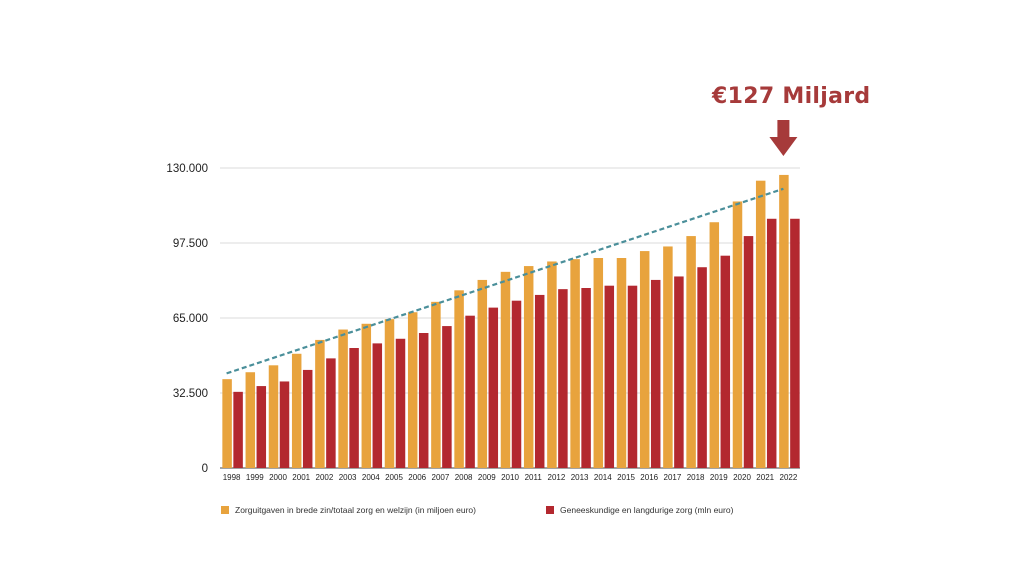  What do you see at coordinates (301, 477) in the screenshot?
I see `x-tick-label: 2001` at bounding box center [301, 477].